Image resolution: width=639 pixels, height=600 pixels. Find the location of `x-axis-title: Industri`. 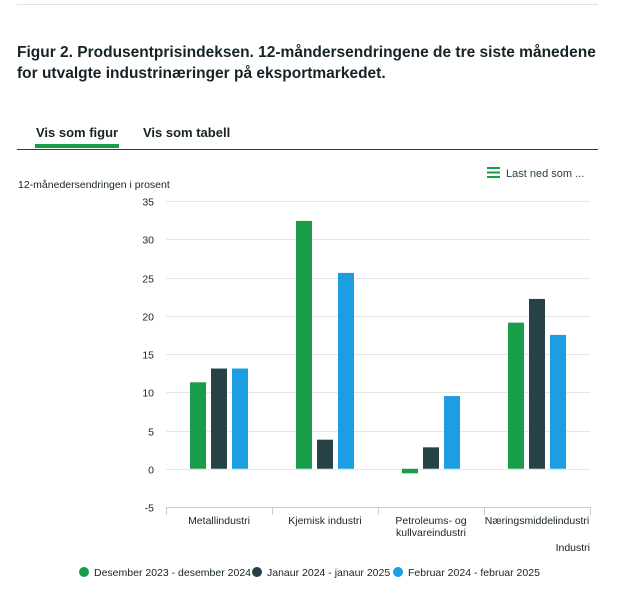

x-axis-title: Industri is located at coordinates (573, 548).